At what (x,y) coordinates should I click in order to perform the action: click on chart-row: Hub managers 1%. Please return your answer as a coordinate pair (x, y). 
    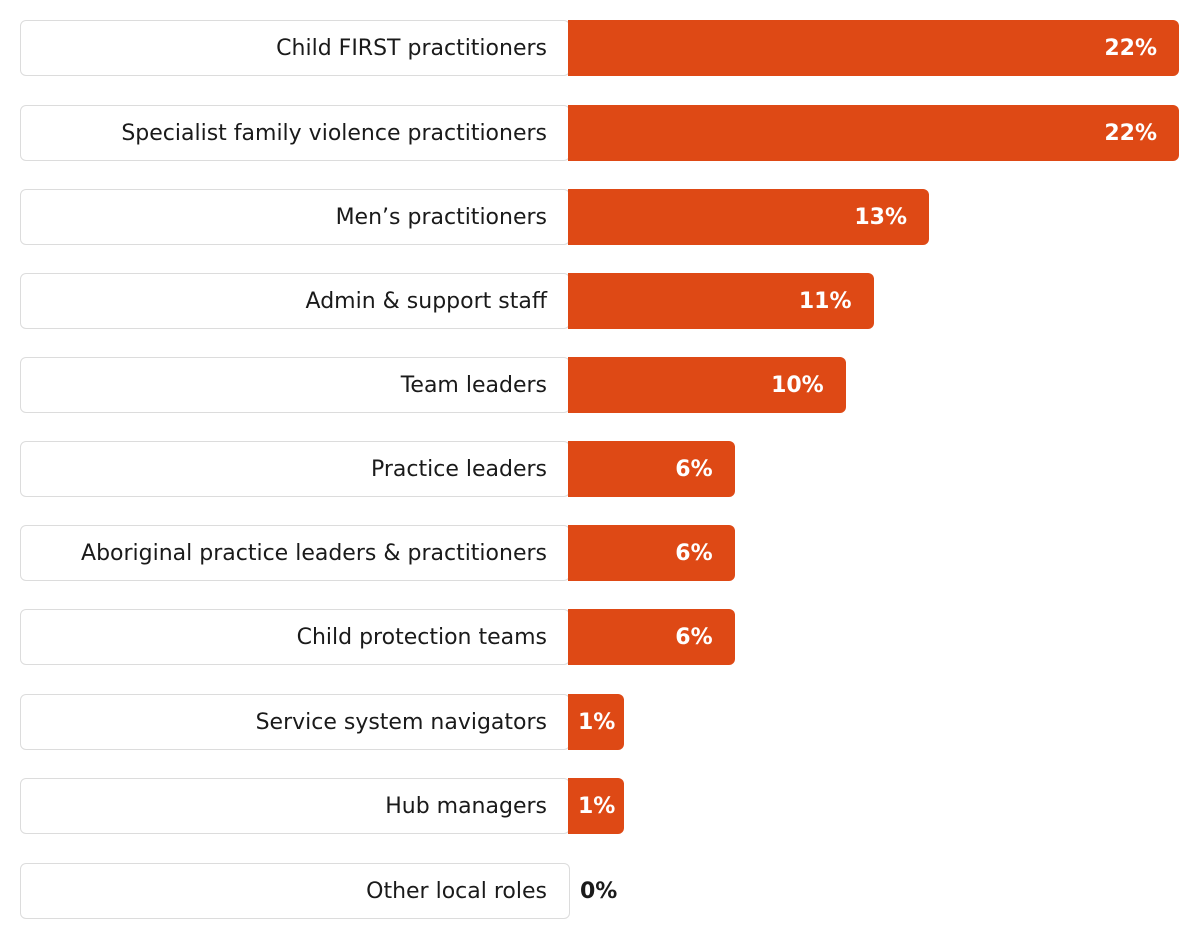
    Looking at the image, I should click on (600, 807).